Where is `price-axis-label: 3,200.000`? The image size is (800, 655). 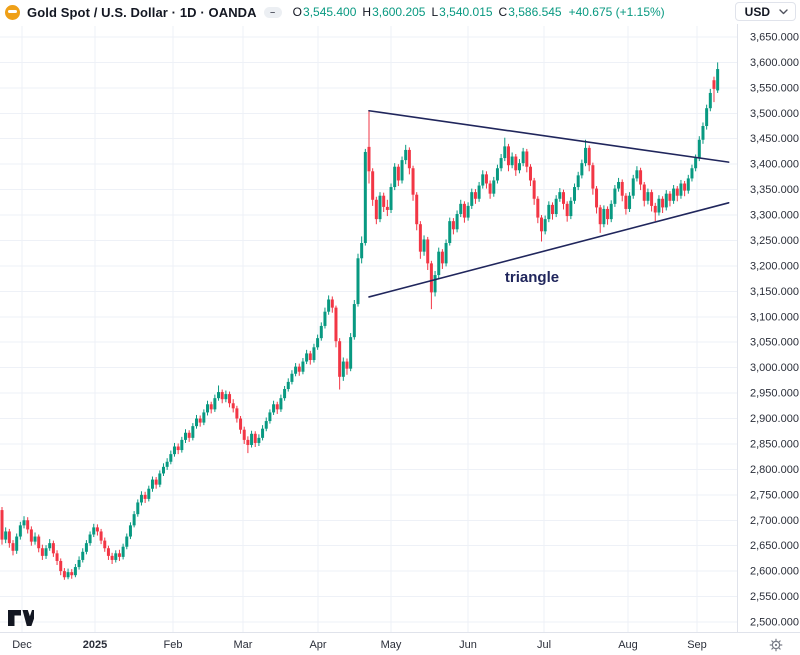 price-axis-label: 3,200.000 is located at coordinates (774, 266).